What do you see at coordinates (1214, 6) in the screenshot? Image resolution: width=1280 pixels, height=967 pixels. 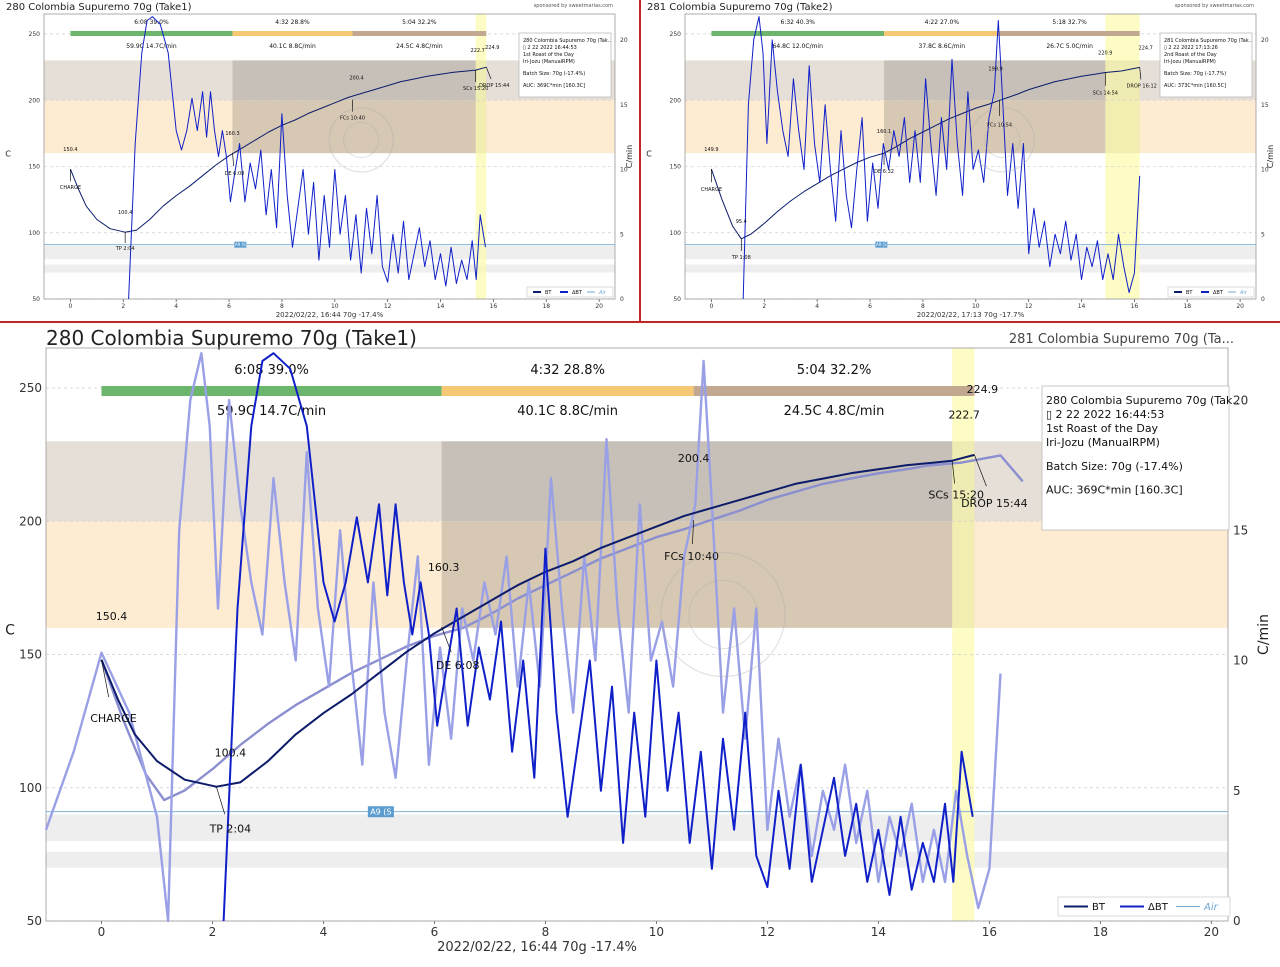 I see `sponsor-text: sponsored by sweetmarias.com` at bounding box center [1214, 6].